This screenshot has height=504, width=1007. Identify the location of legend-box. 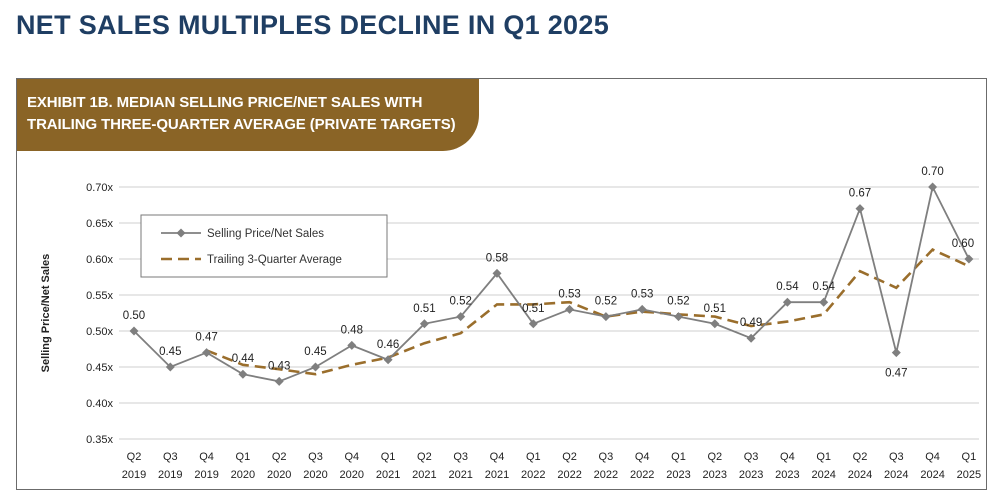
(264, 246).